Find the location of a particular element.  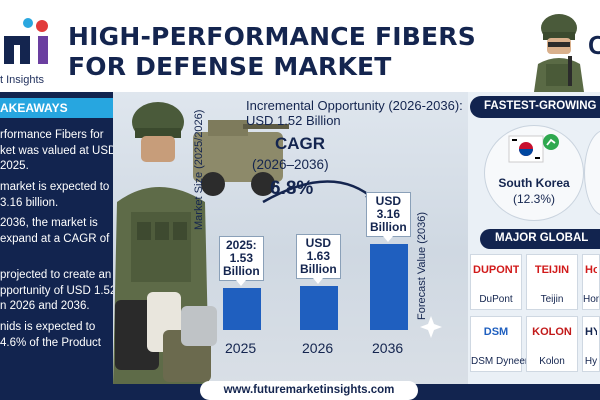

fmi-logo-icon is located at coordinates (26, 41).